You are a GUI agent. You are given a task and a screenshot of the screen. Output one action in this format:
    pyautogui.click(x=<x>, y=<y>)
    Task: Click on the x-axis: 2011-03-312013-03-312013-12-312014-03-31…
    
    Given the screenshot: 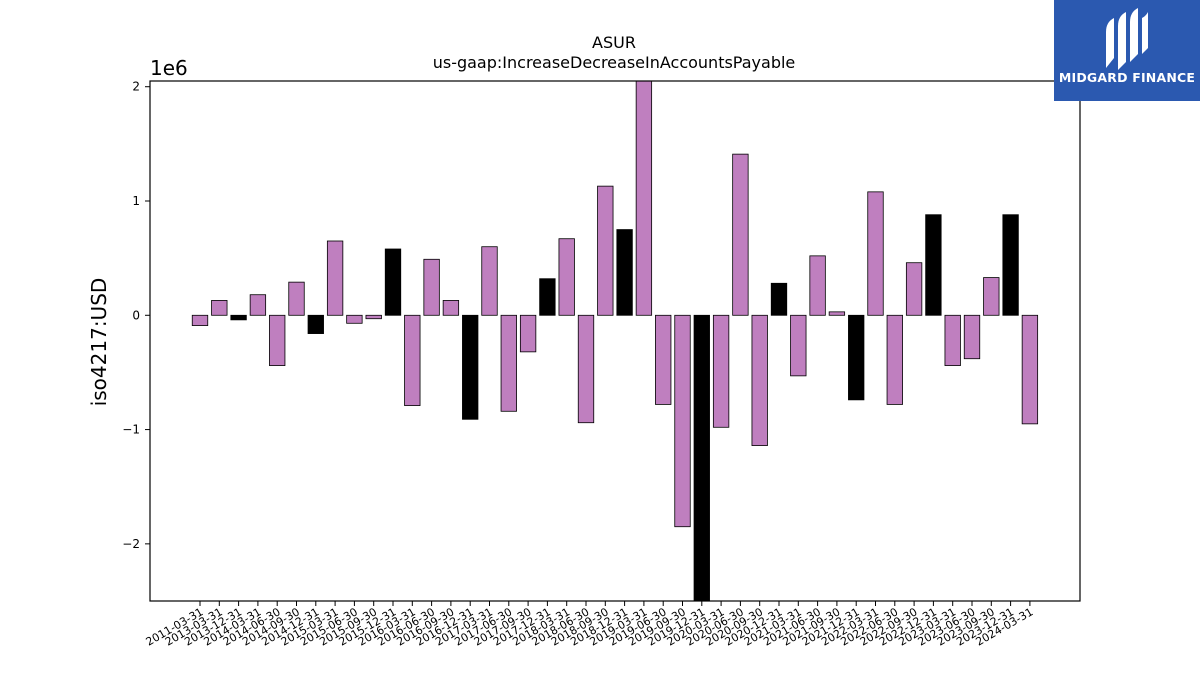 What is the action you would take?
    pyautogui.click(x=589, y=625)
    